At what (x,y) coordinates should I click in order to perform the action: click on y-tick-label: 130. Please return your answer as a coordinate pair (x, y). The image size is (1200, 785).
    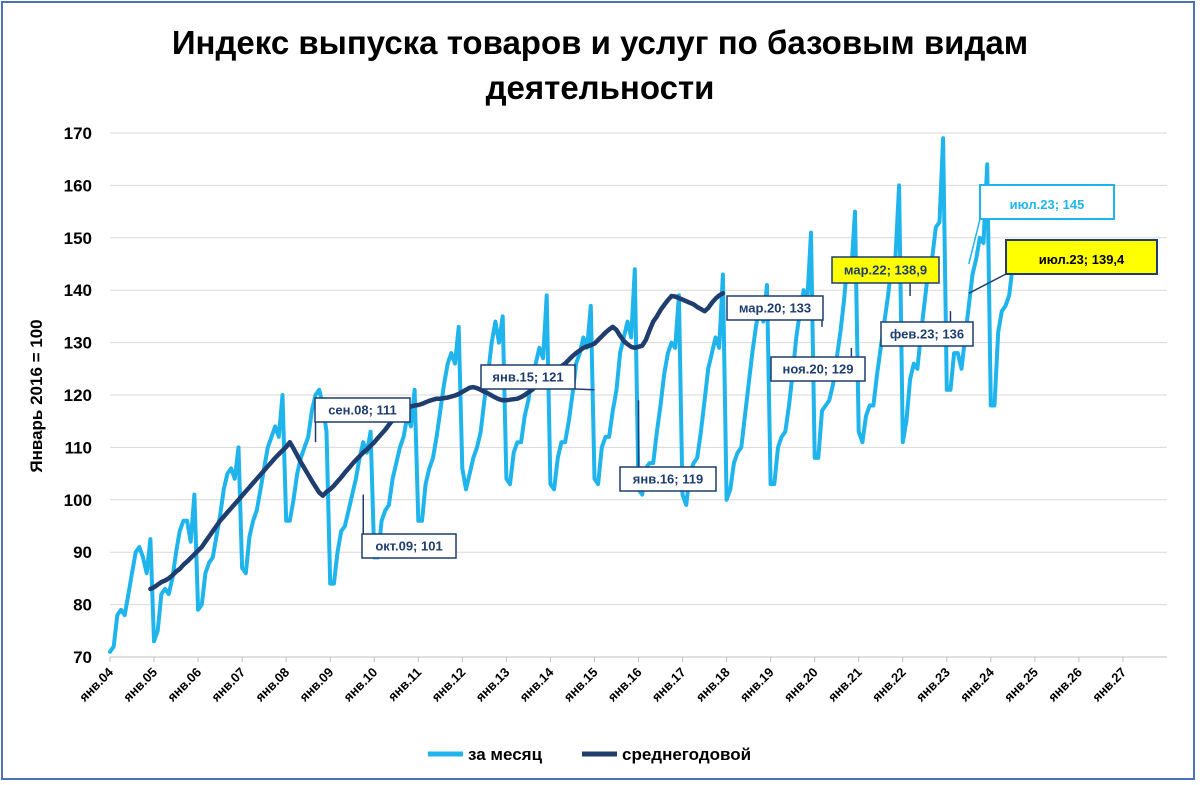
    Looking at the image, I should click on (78, 343).